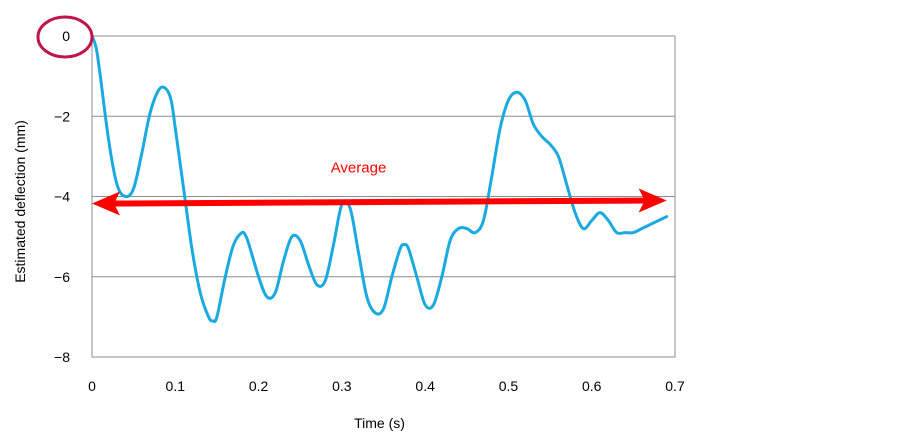 The image size is (903, 438). I want to click on x-axis-title: Time (s), so click(379, 423).